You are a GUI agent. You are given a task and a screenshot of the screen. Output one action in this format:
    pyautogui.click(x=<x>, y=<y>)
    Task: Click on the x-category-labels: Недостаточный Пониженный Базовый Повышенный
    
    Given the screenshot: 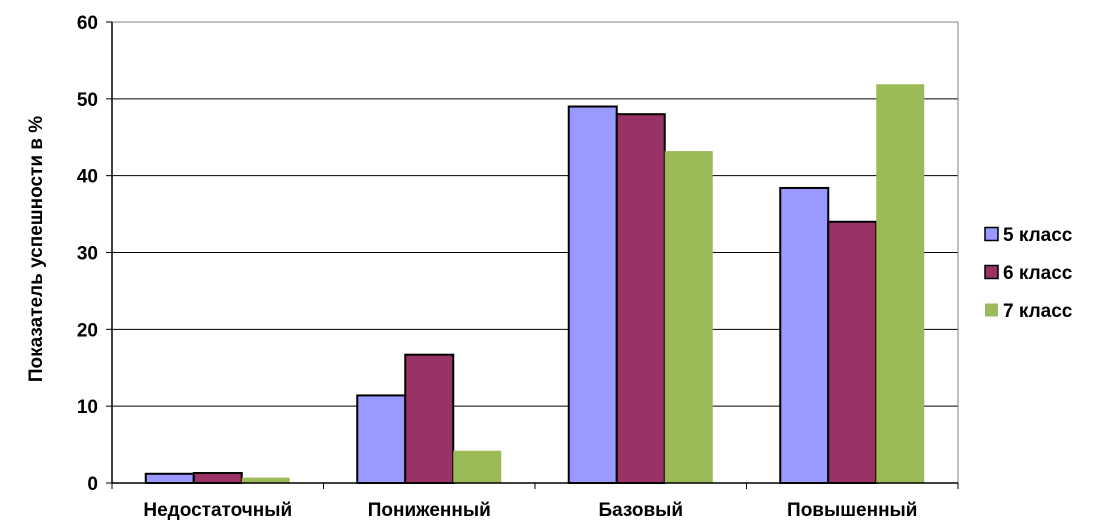 What is the action you would take?
    pyautogui.click(x=530, y=510)
    